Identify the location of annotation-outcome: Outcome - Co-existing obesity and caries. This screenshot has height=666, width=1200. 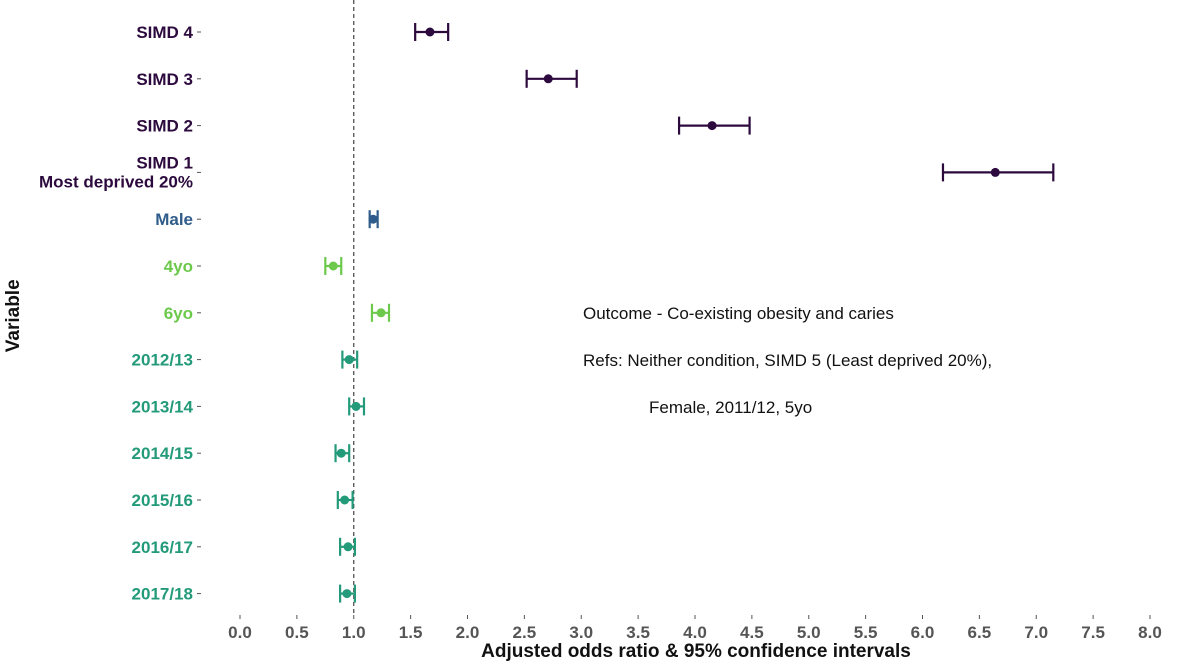
(738, 313).